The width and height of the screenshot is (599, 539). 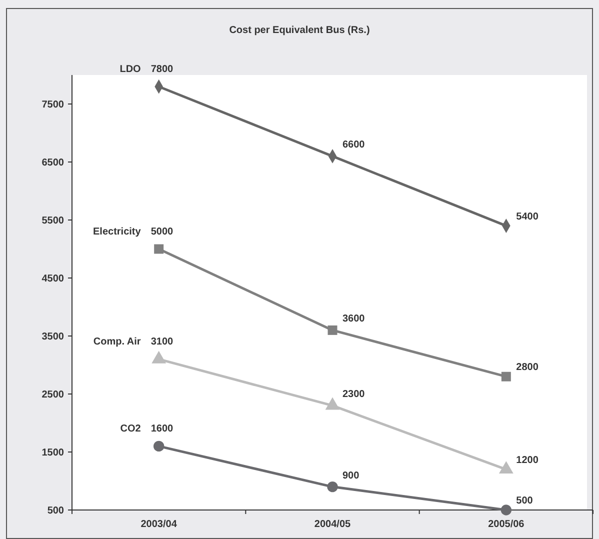 I want to click on x-tick-label: 2005/06, so click(x=506, y=524).